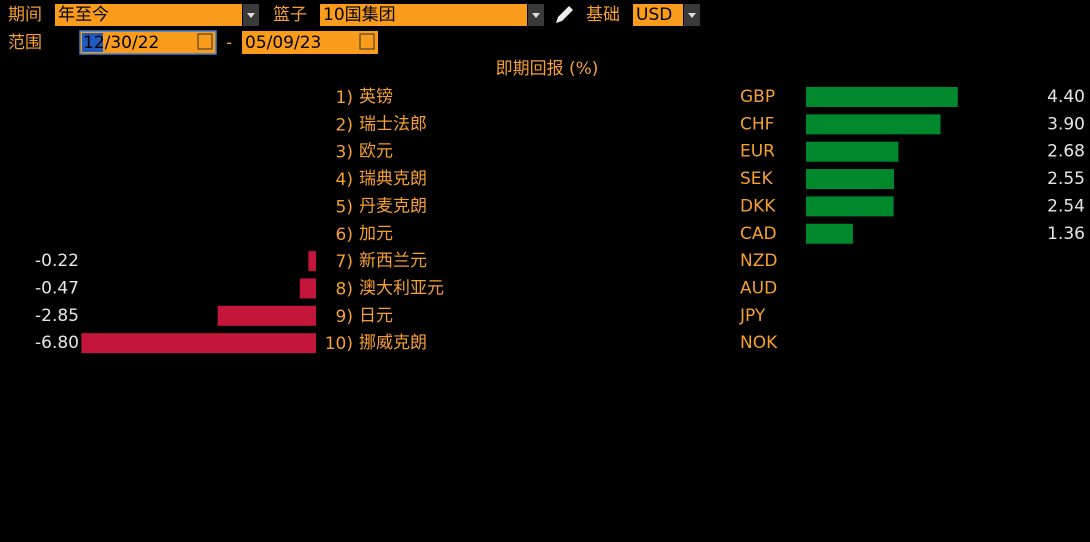 The width and height of the screenshot is (1090, 542). Describe the element at coordinates (344, 98) in the screenshot. I see `rank: 1)` at that location.